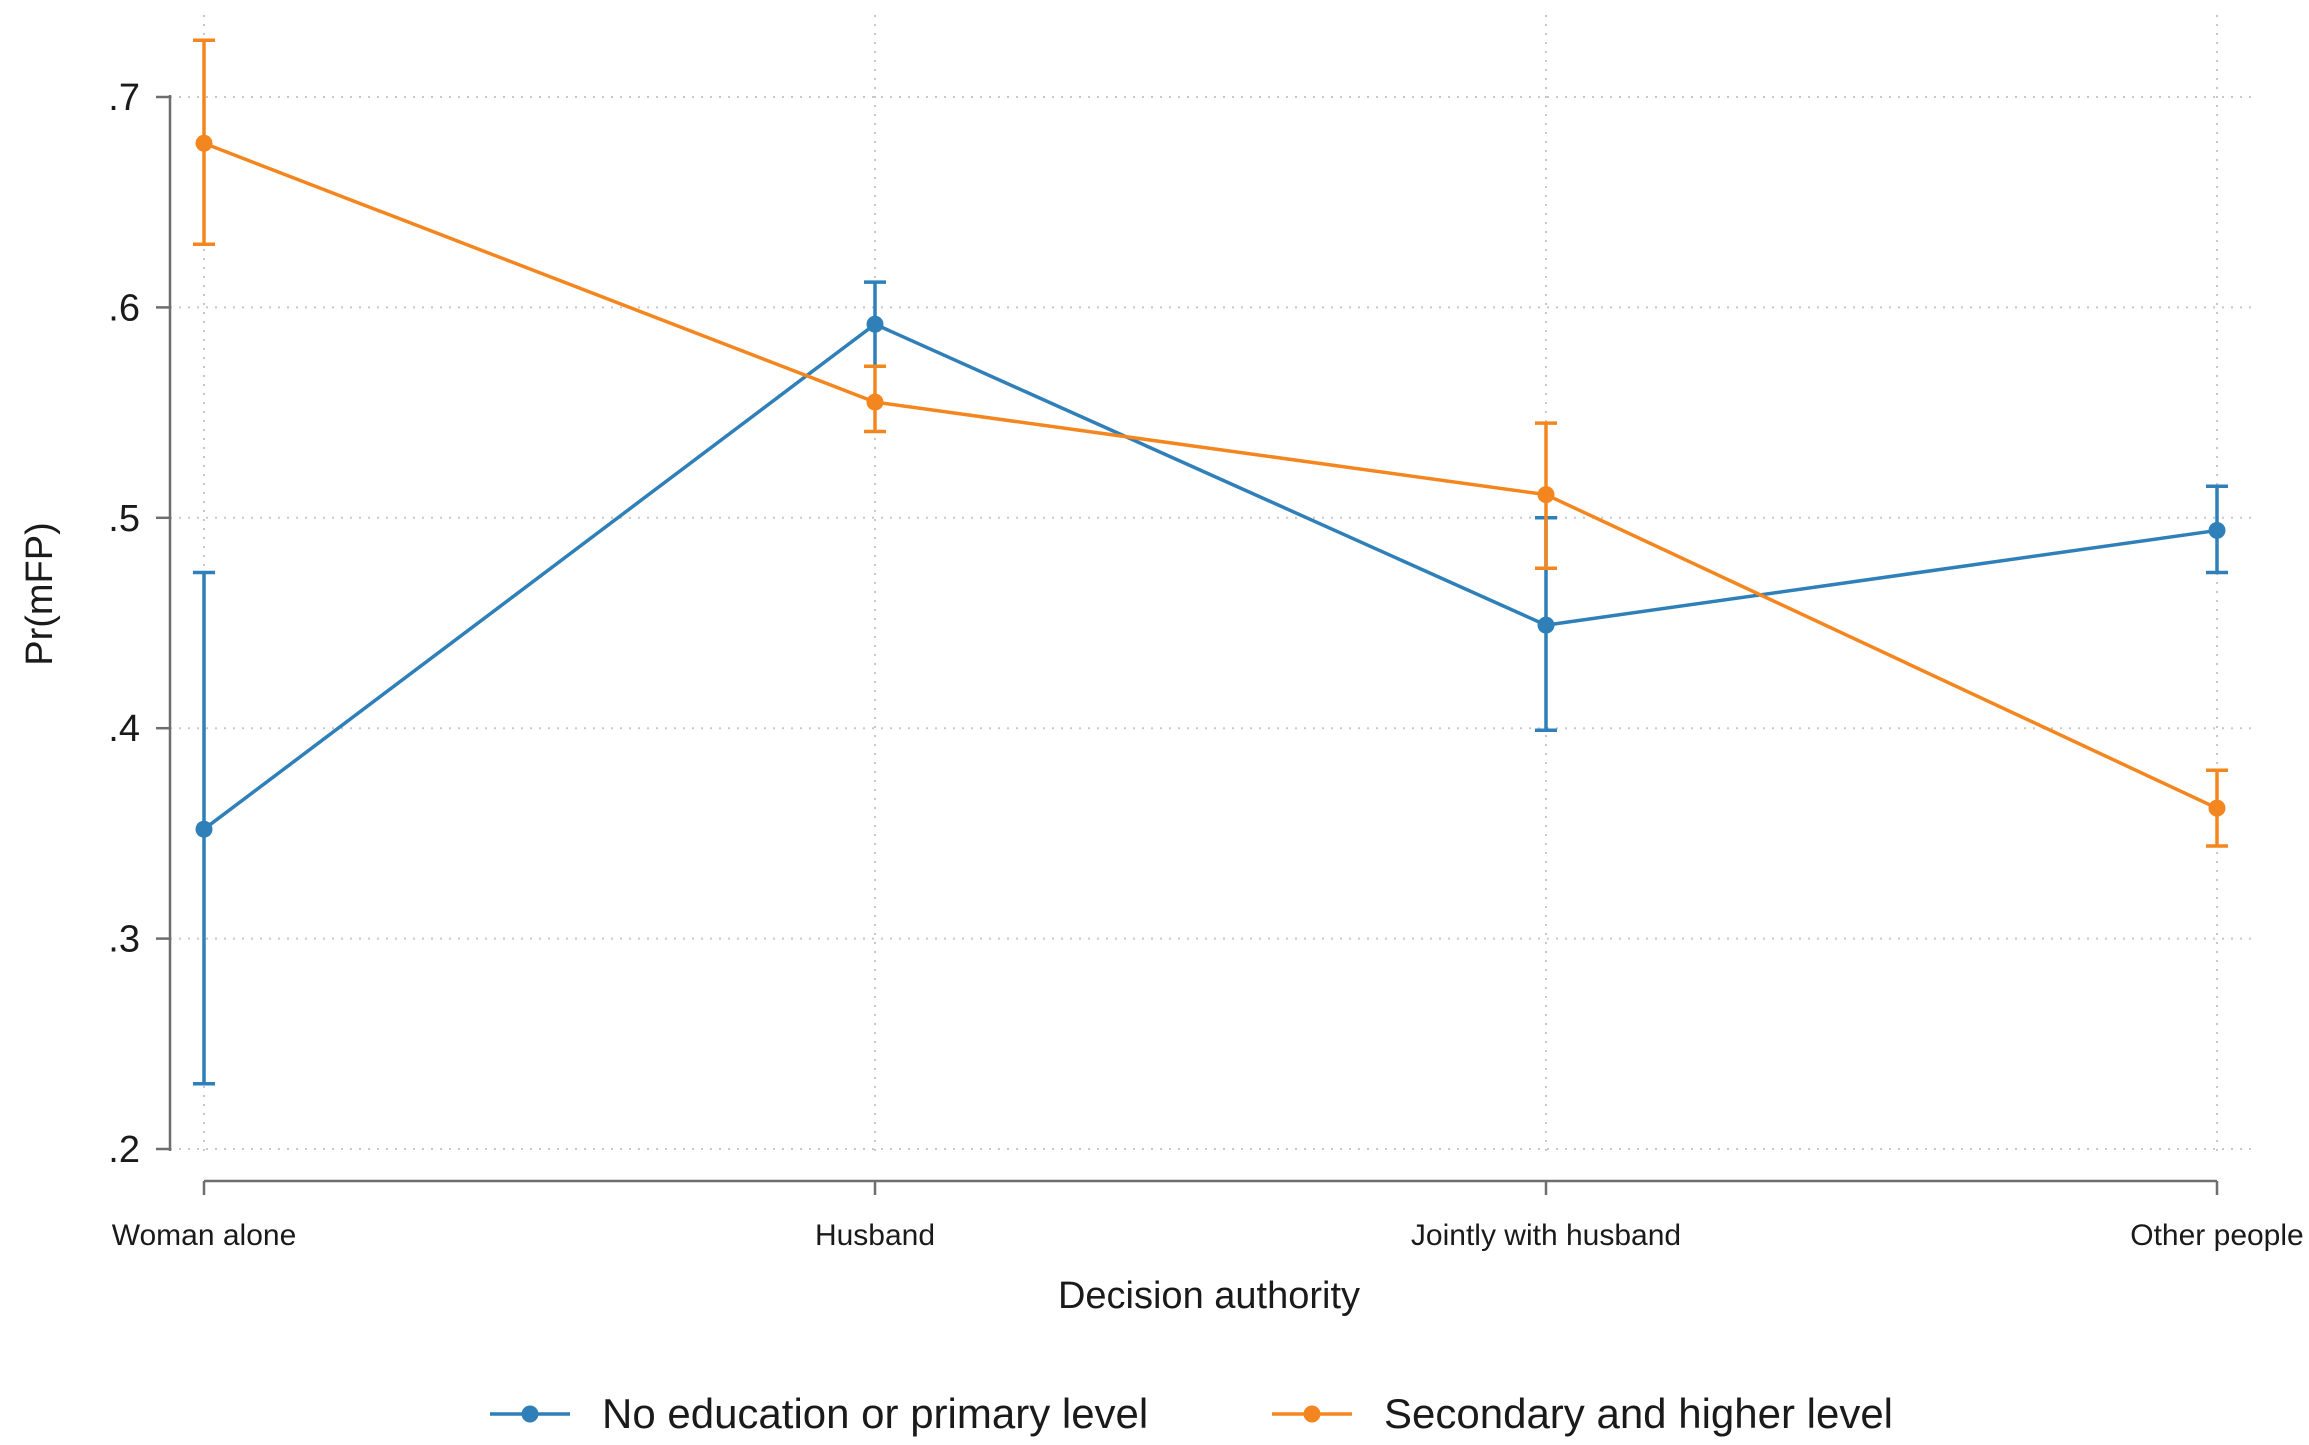 The height and width of the screenshot is (1445, 2309). What do you see at coordinates (875, 1413) in the screenshot?
I see `legend-label: No education or primary level` at bounding box center [875, 1413].